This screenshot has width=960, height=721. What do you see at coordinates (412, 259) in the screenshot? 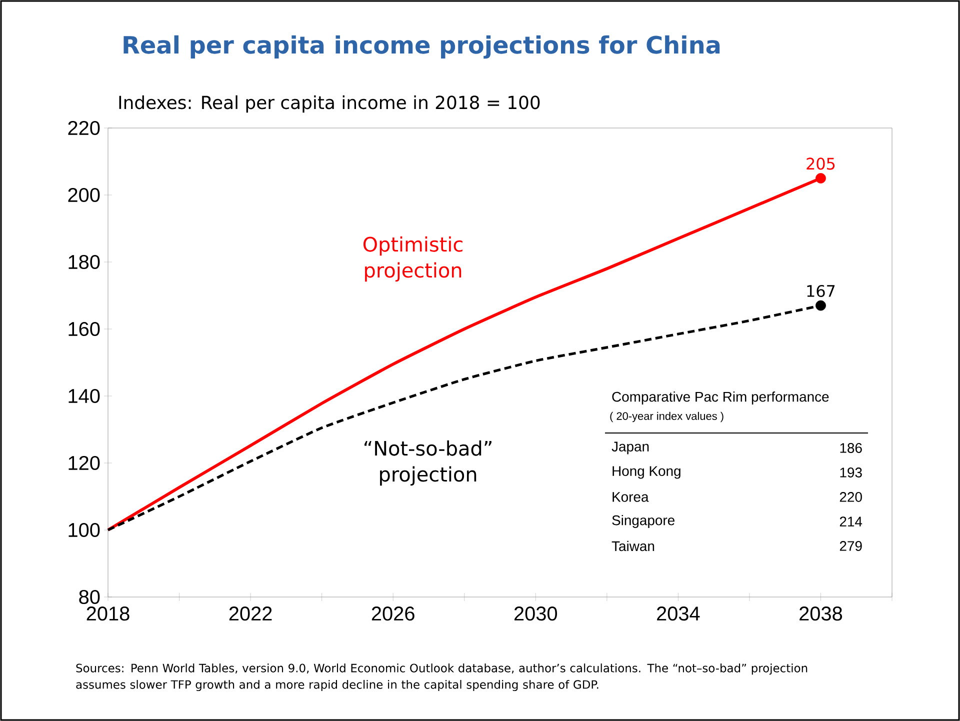
I see `text: Optimistic projection` at bounding box center [412, 259].